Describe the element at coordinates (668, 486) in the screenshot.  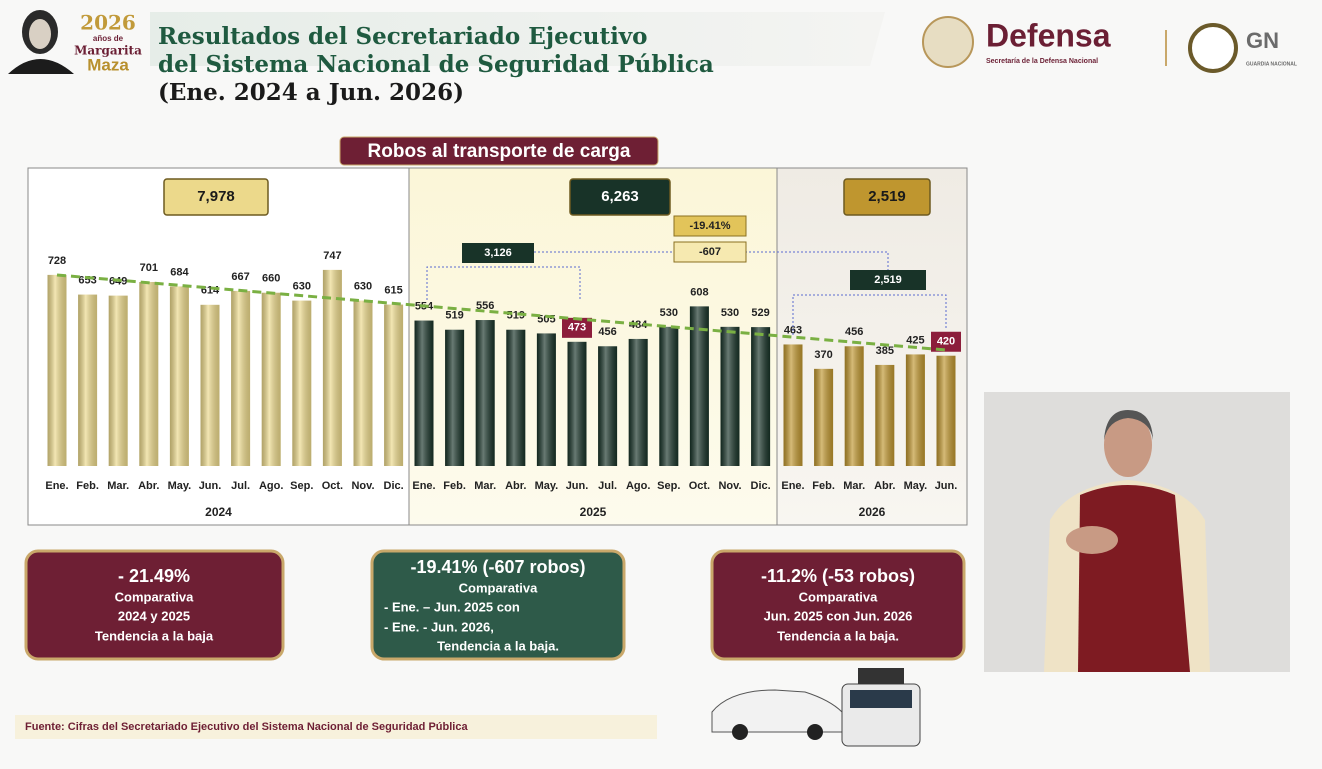
I see `x-tick-label: Sep.` at that location.